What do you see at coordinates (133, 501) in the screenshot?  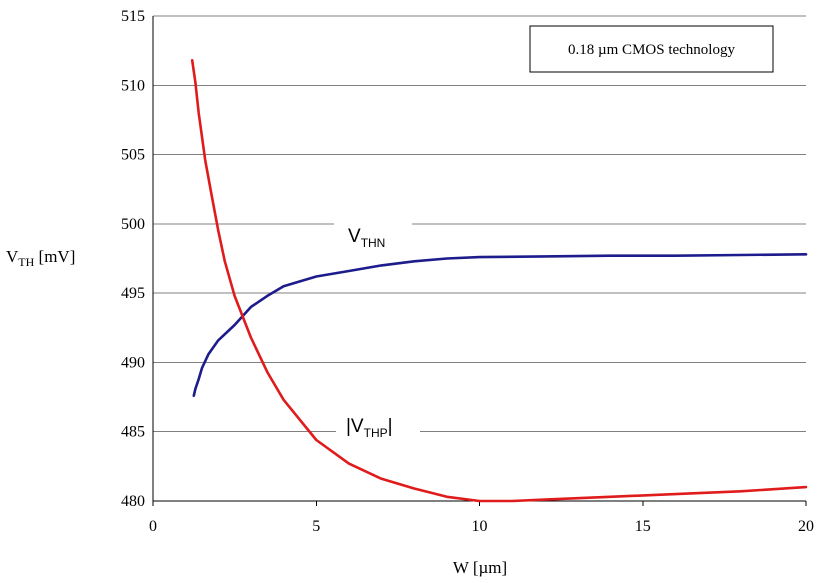 I see `y-tick-label: 480` at bounding box center [133, 501].